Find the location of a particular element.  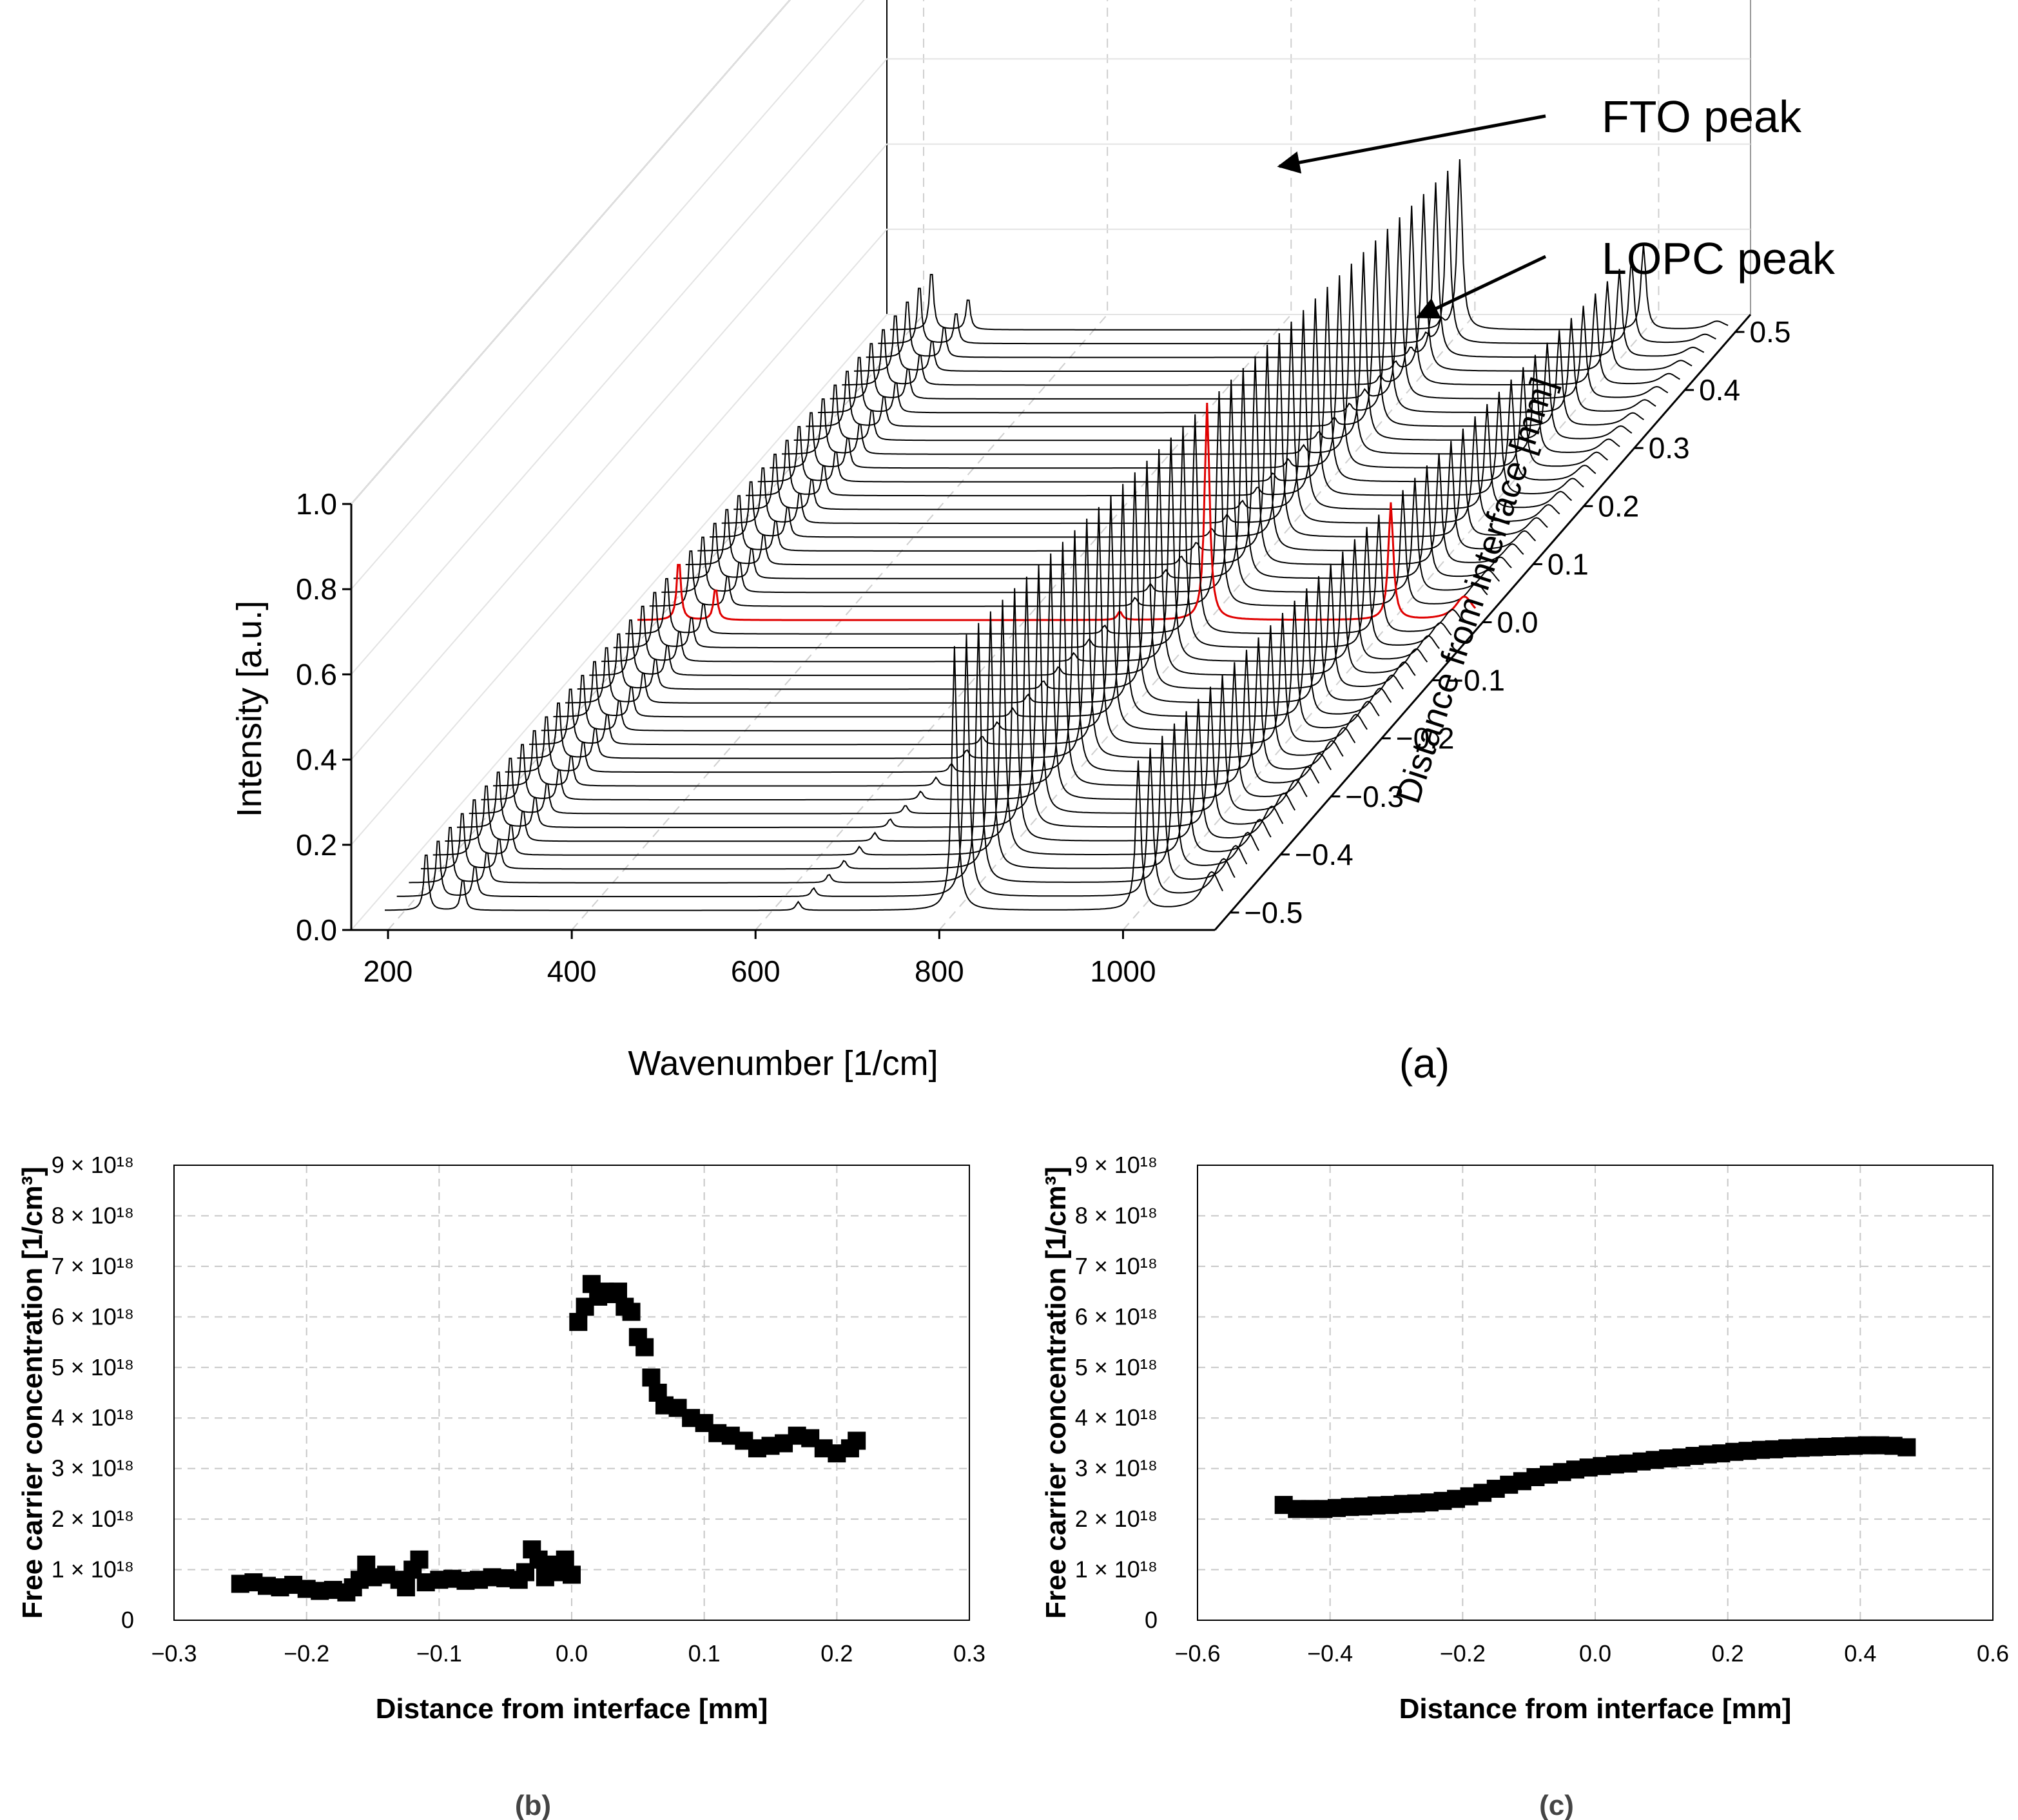

wavenumber-tick-label: 800 is located at coordinates (939, 971).